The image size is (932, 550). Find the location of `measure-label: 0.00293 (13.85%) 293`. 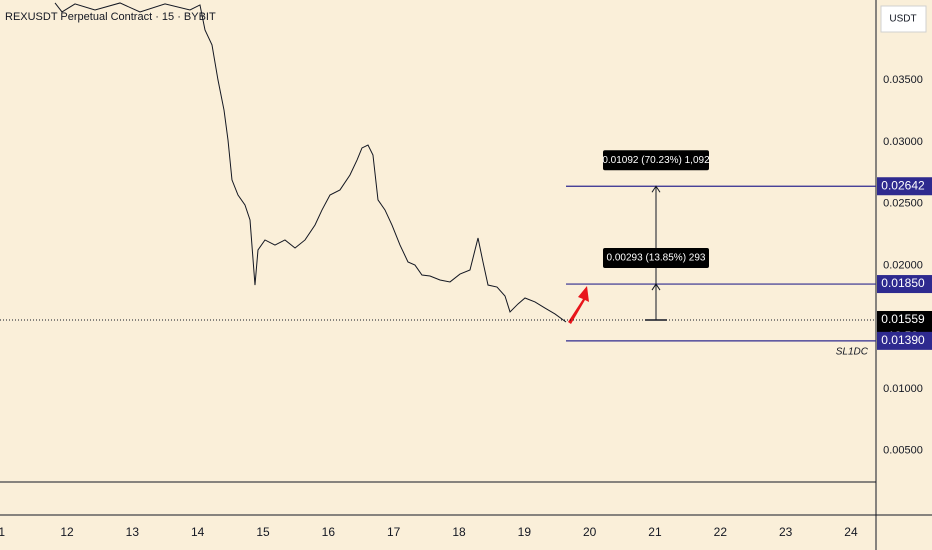

measure-label: 0.00293 (13.85%) 293 is located at coordinates (656, 258).